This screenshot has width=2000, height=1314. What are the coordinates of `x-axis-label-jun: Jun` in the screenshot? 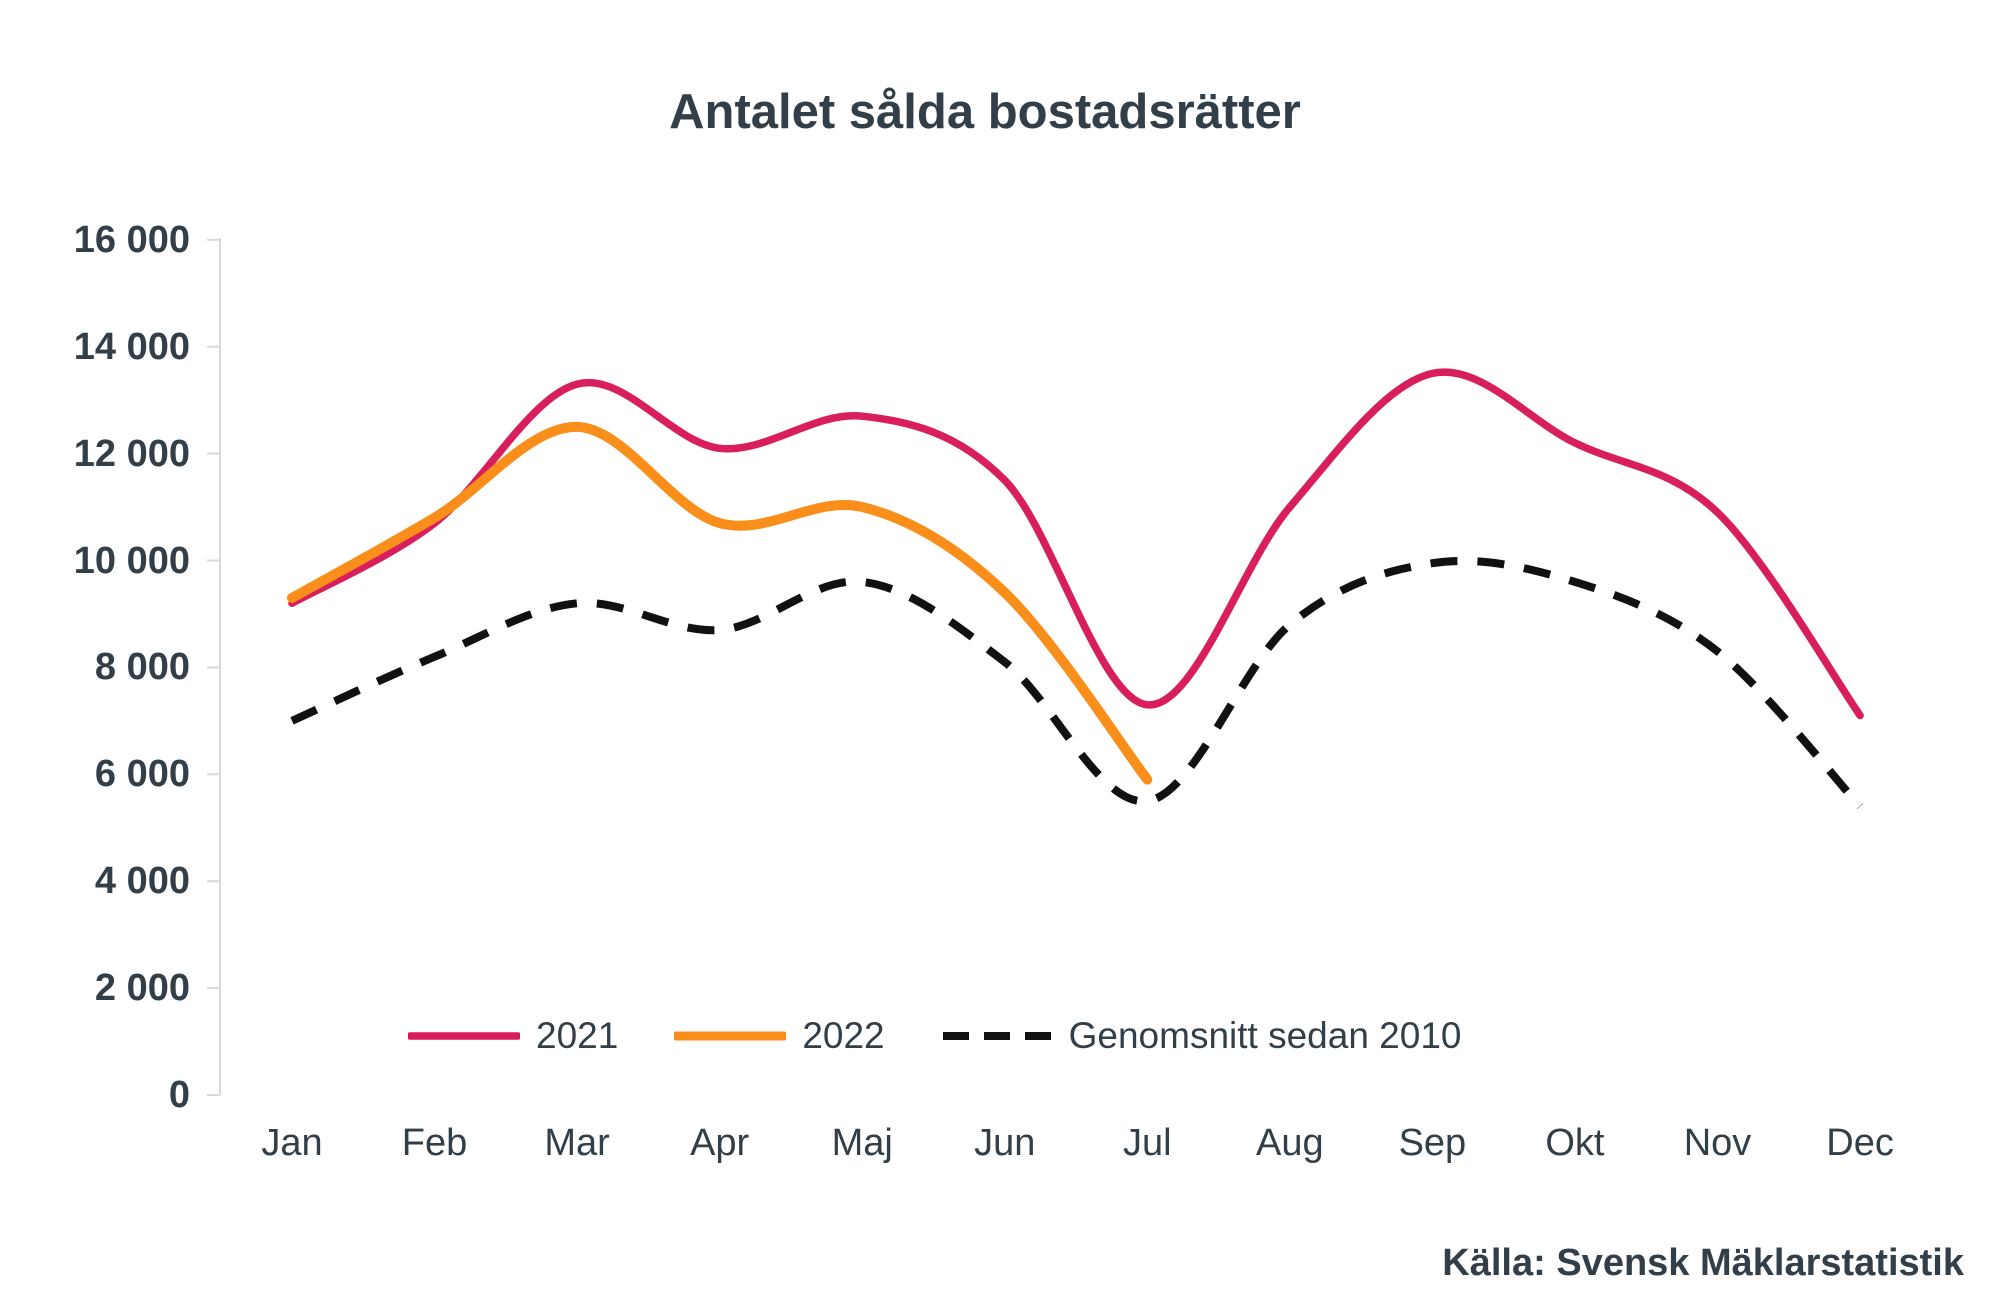 It's located at (1005, 1143).